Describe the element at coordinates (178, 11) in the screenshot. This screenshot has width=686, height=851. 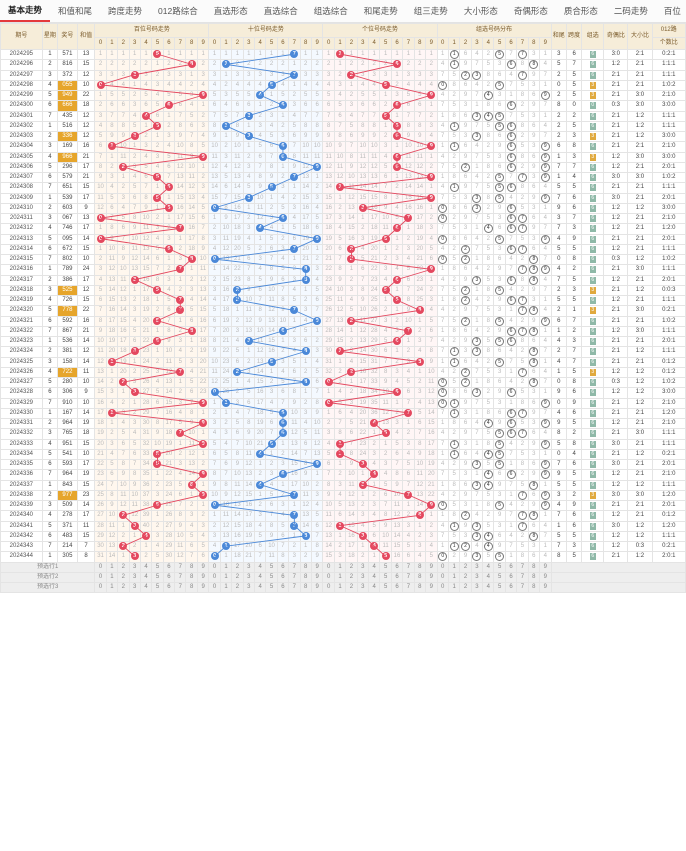
I see `tab-3: 012路综合` at that location.